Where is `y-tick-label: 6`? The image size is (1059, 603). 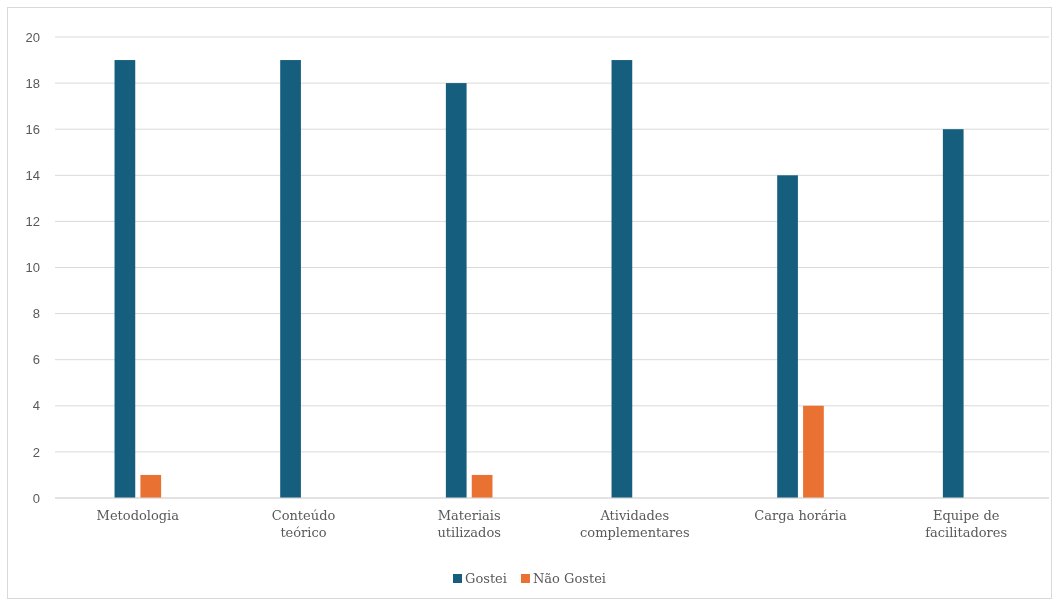
y-tick-label: 6 is located at coordinates (36, 360).